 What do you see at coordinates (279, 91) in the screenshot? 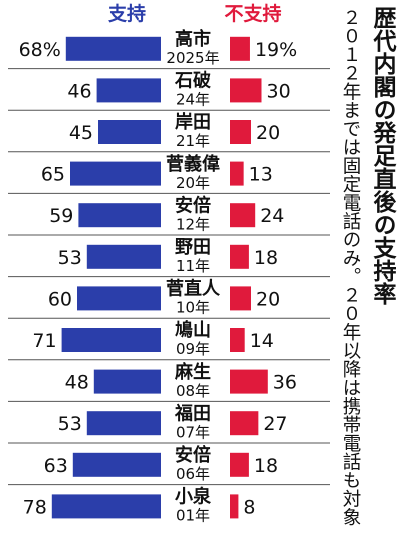
I see `nonsupport-value-label: 30` at bounding box center [279, 91].